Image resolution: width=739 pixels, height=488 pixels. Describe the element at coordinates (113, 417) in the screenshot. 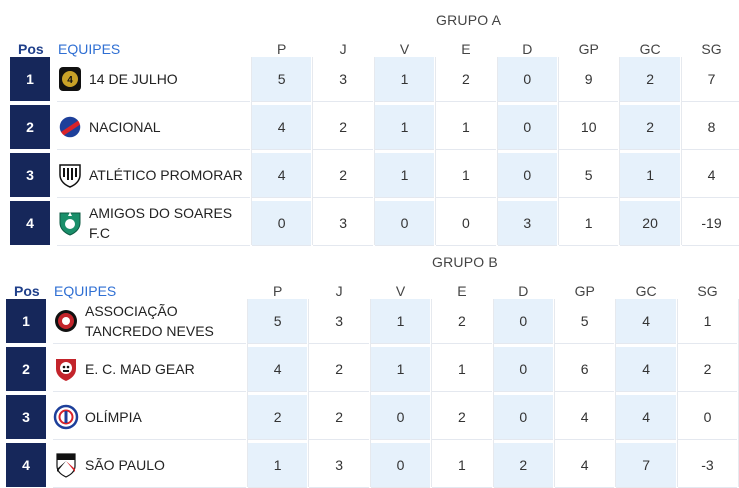

I see `team-name: OLÍMPIA` at that location.